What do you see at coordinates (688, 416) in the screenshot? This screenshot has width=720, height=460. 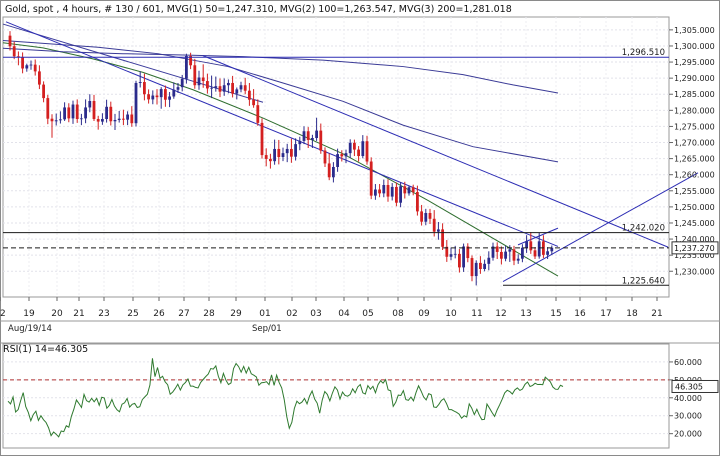 I see `rsi-tick-label: 30.000` at bounding box center [688, 416].